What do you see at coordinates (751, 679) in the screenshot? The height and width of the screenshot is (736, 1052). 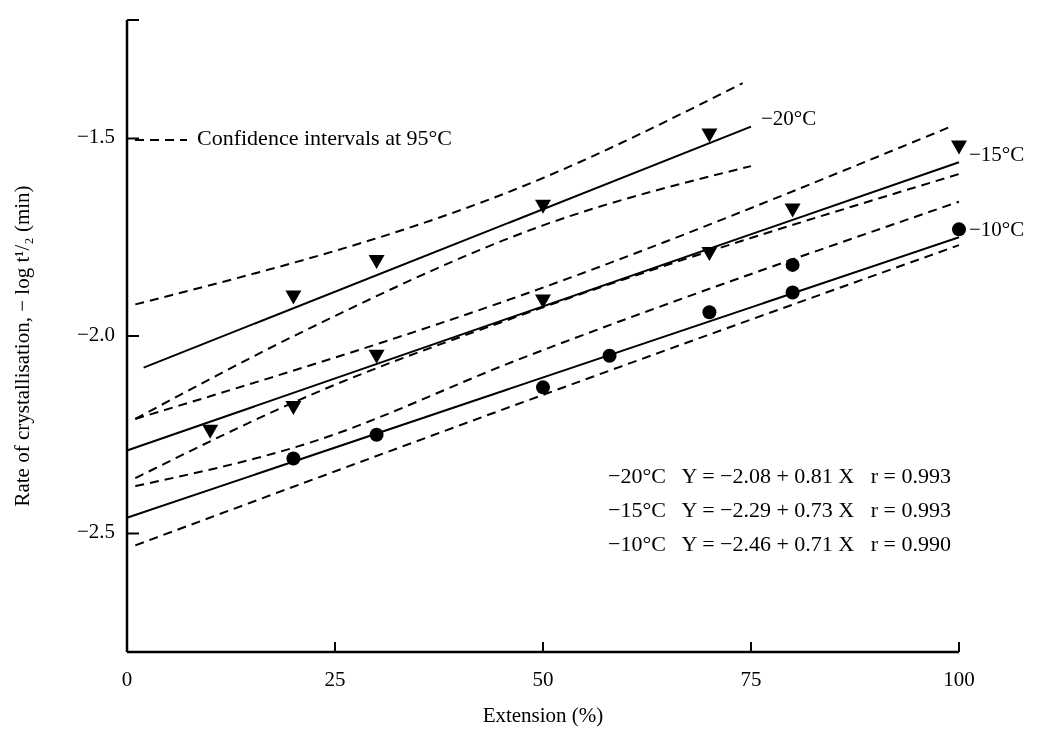 I see `x-tick-label: 75` at bounding box center [751, 679].